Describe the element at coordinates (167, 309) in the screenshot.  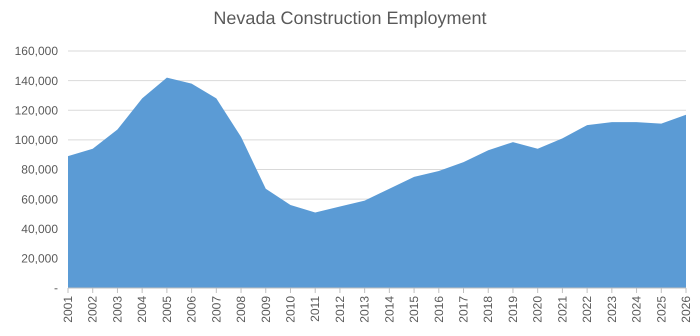
I see `x-tick-label: 2005` at that location.